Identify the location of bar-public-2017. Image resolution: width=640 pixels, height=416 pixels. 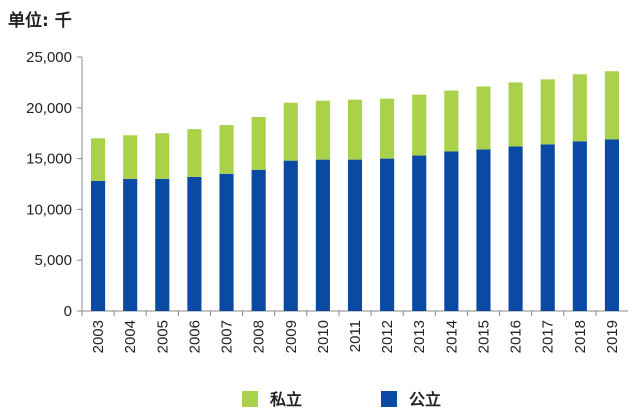
(547, 227).